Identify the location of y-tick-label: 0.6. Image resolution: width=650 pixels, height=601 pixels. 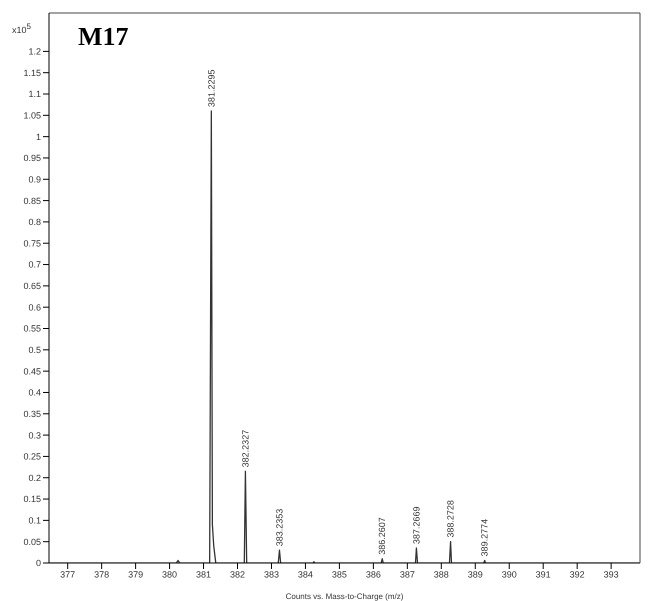
(34, 307).